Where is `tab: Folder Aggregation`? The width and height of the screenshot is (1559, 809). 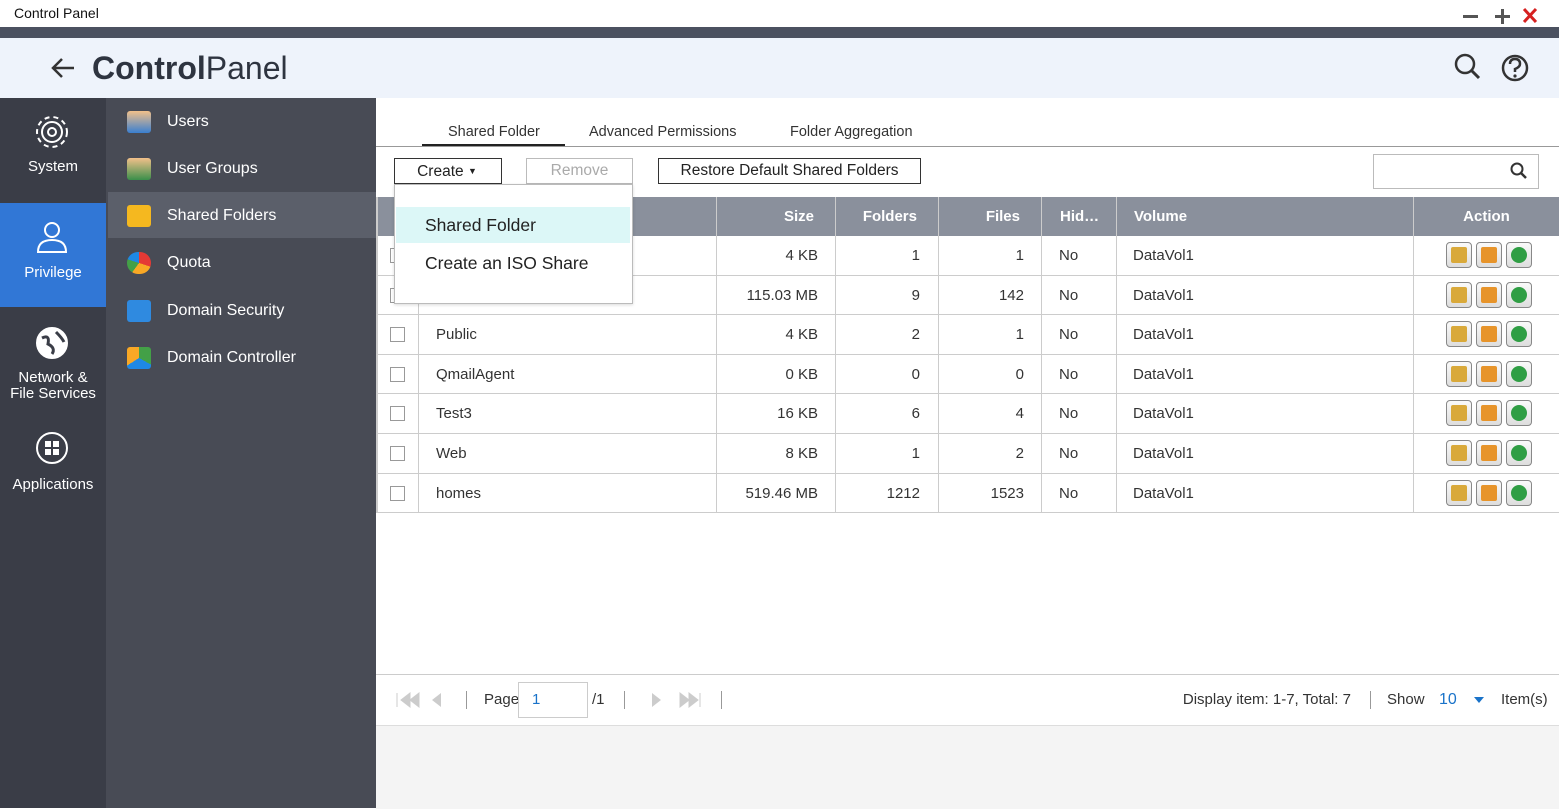
tab: Folder Aggregation is located at coordinates (851, 132).